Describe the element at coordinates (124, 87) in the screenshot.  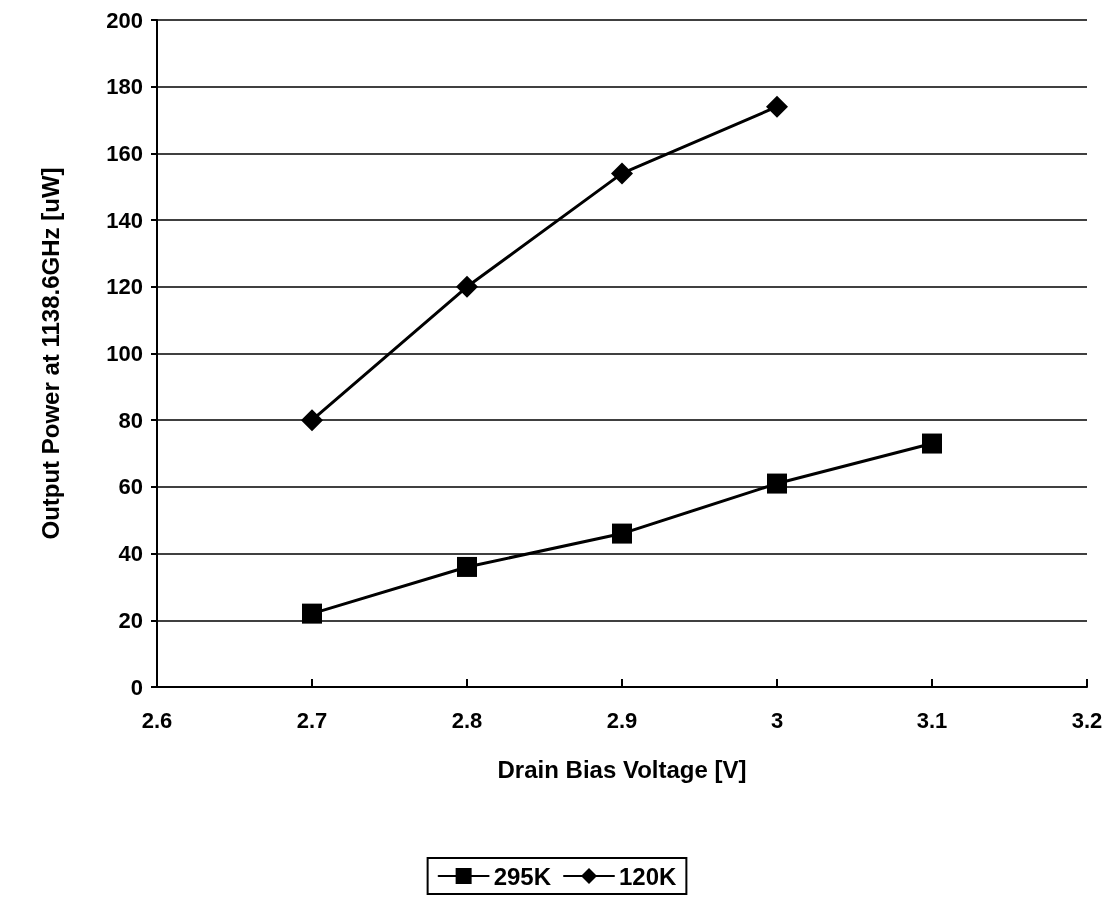
I see `y-tick-label: 180` at that location.